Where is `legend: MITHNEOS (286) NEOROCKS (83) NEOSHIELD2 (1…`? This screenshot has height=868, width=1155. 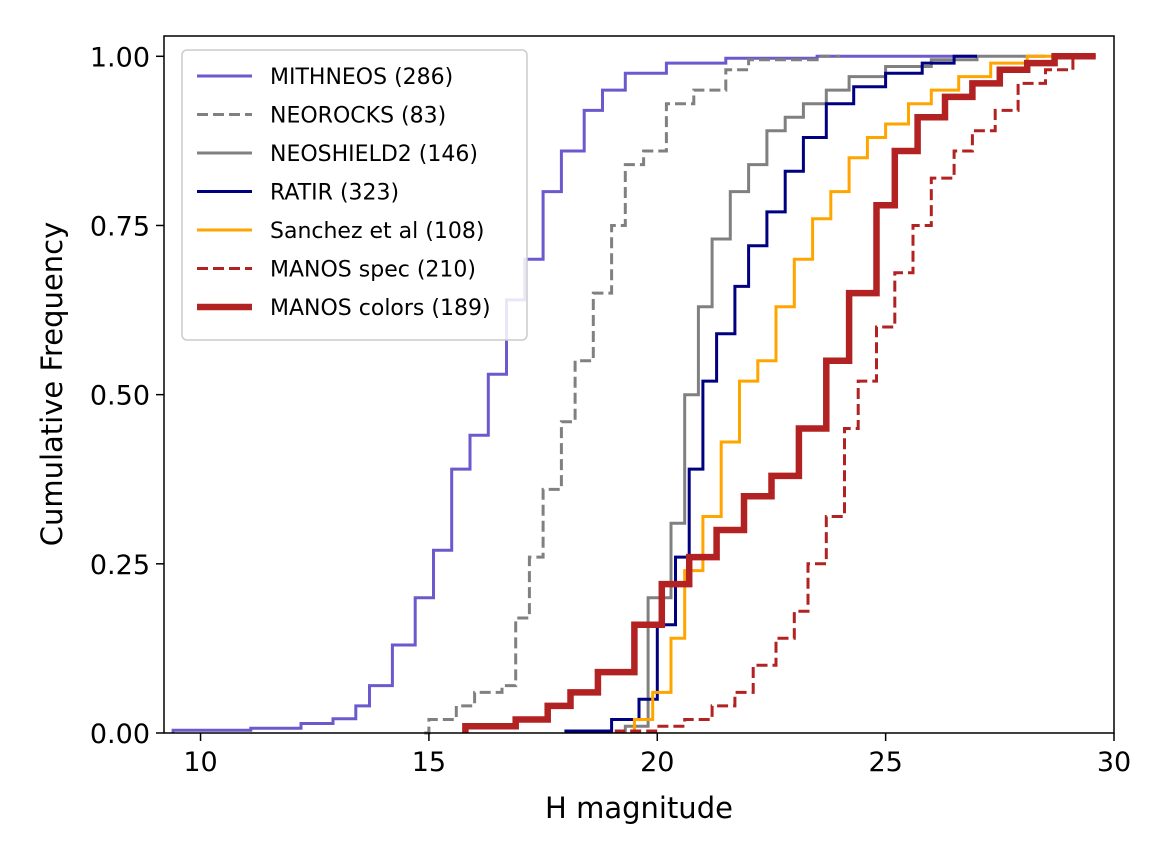
legend: MITHNEOS (286) NEOROCKS (83) NEOSHIELD2 (1… is located at coordinates (354, 195).